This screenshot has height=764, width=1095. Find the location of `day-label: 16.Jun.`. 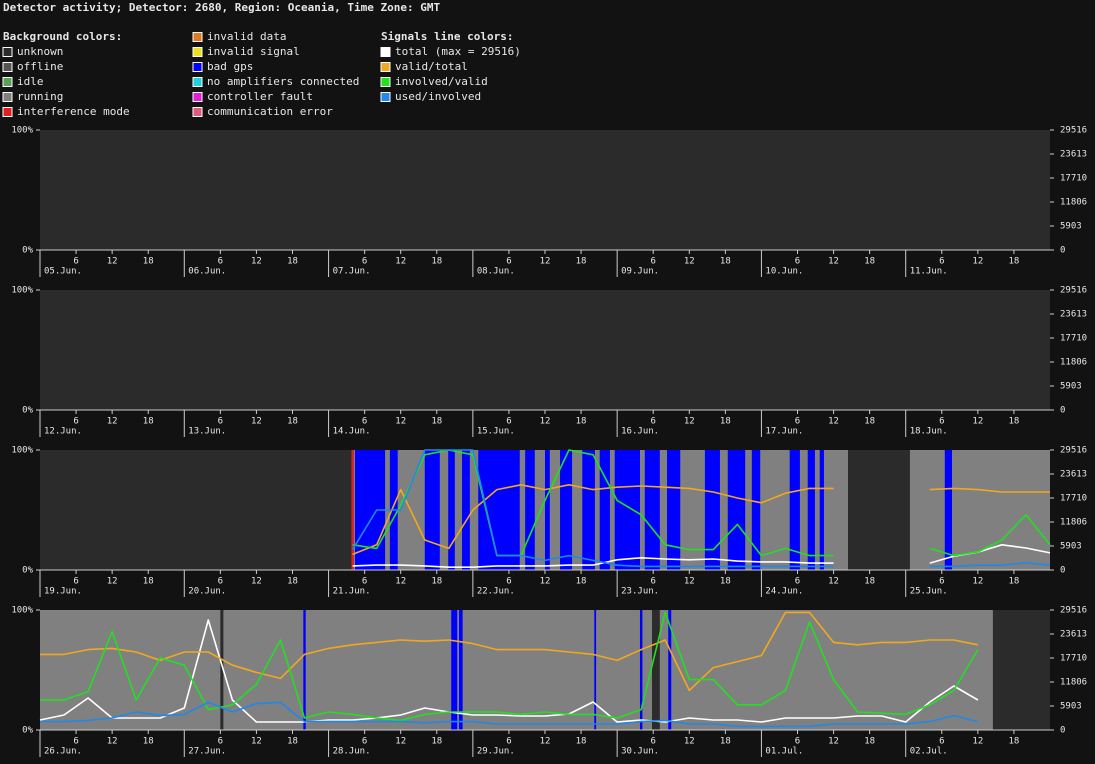

day-label: 16.Jun. is located at coordinates (640, 432).